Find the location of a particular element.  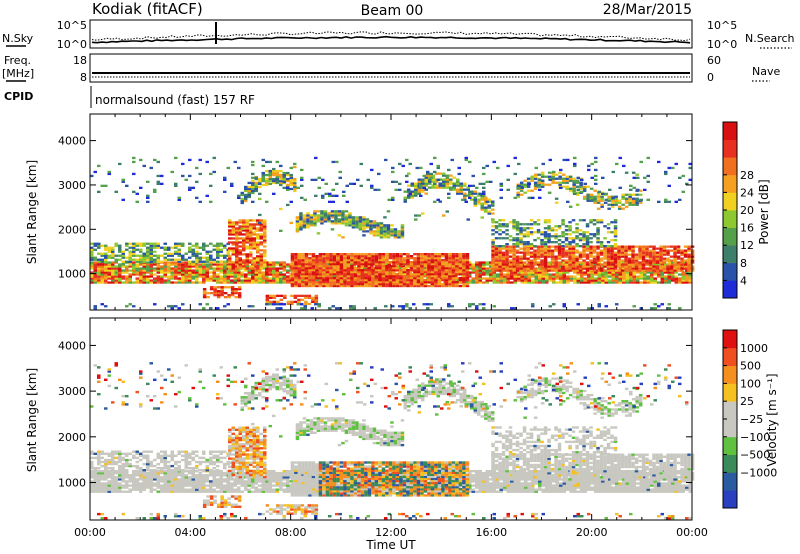

nave-label: Nave is located at coordinates (766, 71).